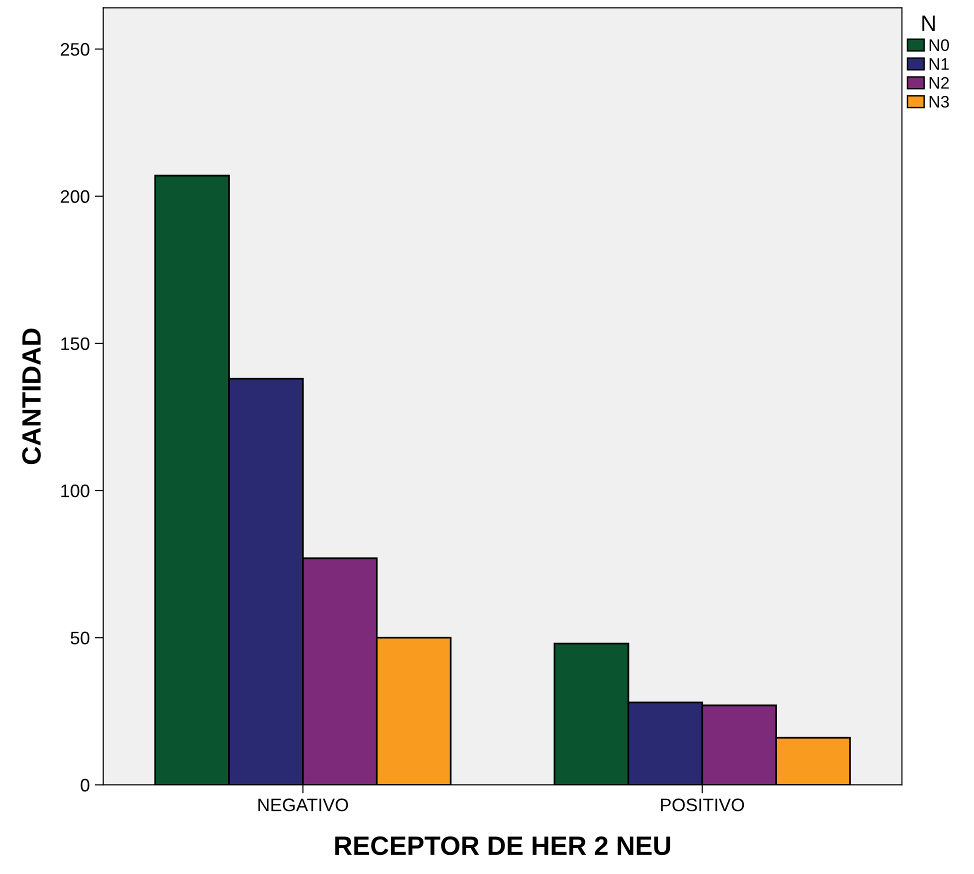 The width and height of the screenshot is (974, 874). Describe the element at coordinates (939, 83) in the screenshot. I see `legend-label: N2` at that location.